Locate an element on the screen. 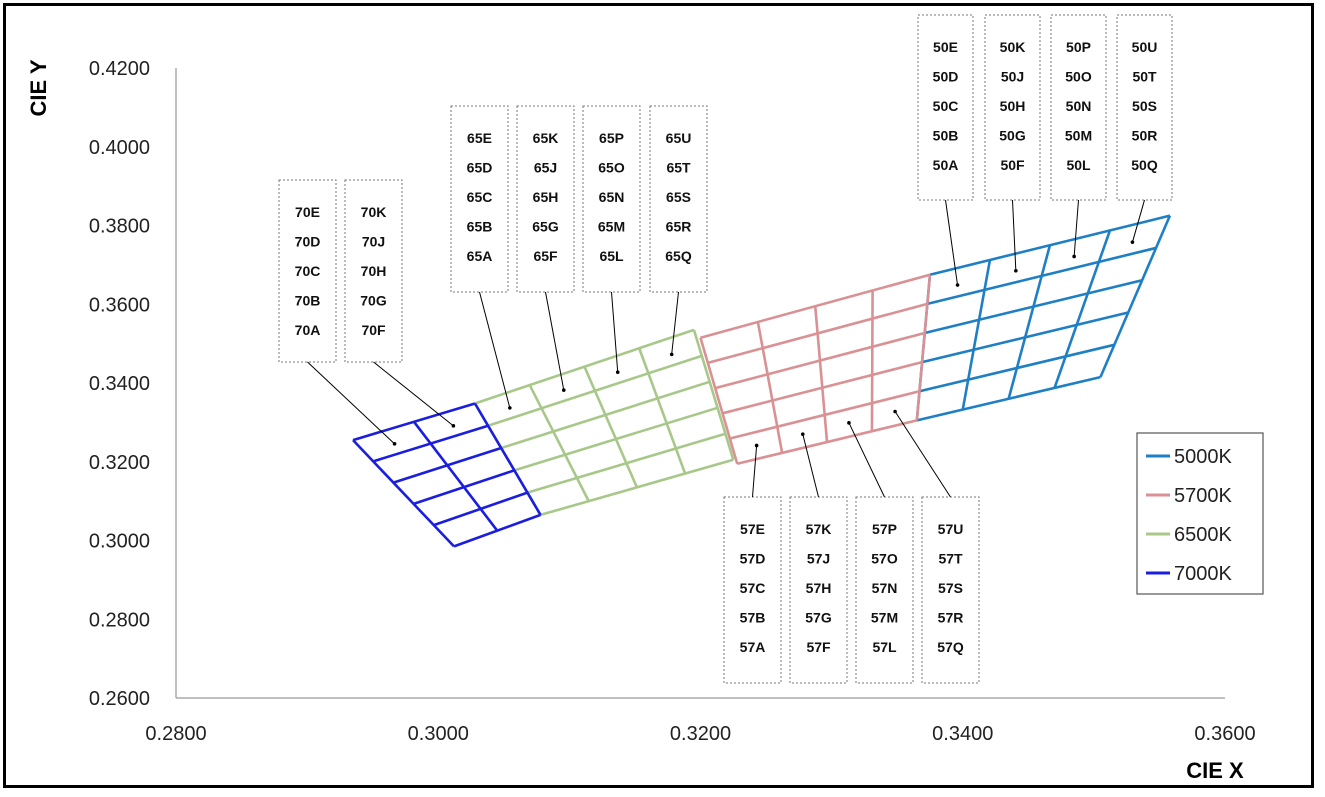 The height and width of the screenshot is (797, 1325). bin-label: 65F is located at coordinates (545, 256).